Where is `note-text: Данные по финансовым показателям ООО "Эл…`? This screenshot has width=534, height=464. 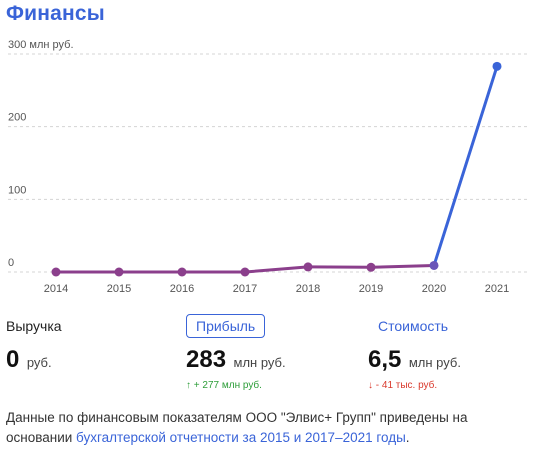
note-text: Данные по финансовым показателям ООО "Эл… is located at coordinates (237, 427).